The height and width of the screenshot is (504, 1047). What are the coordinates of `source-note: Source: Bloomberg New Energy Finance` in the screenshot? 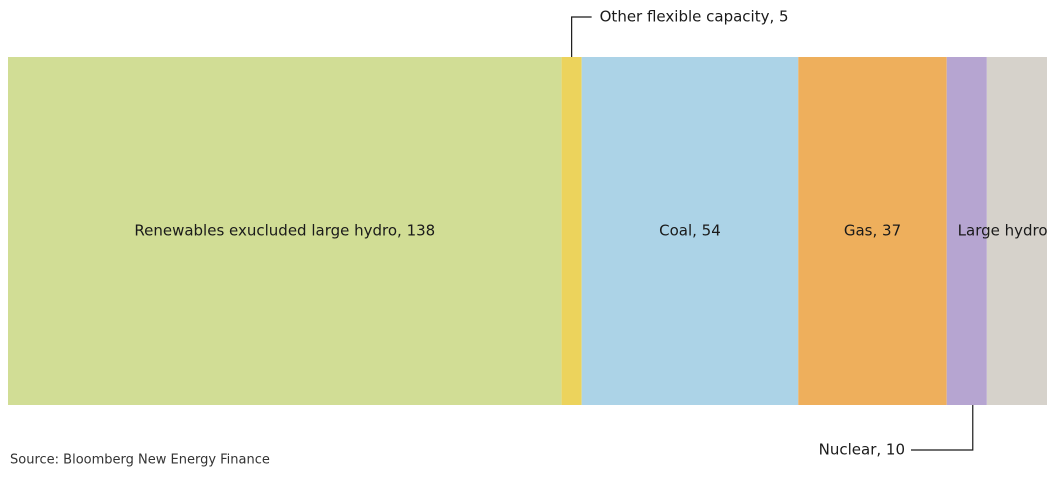 It's located at (140, 460).